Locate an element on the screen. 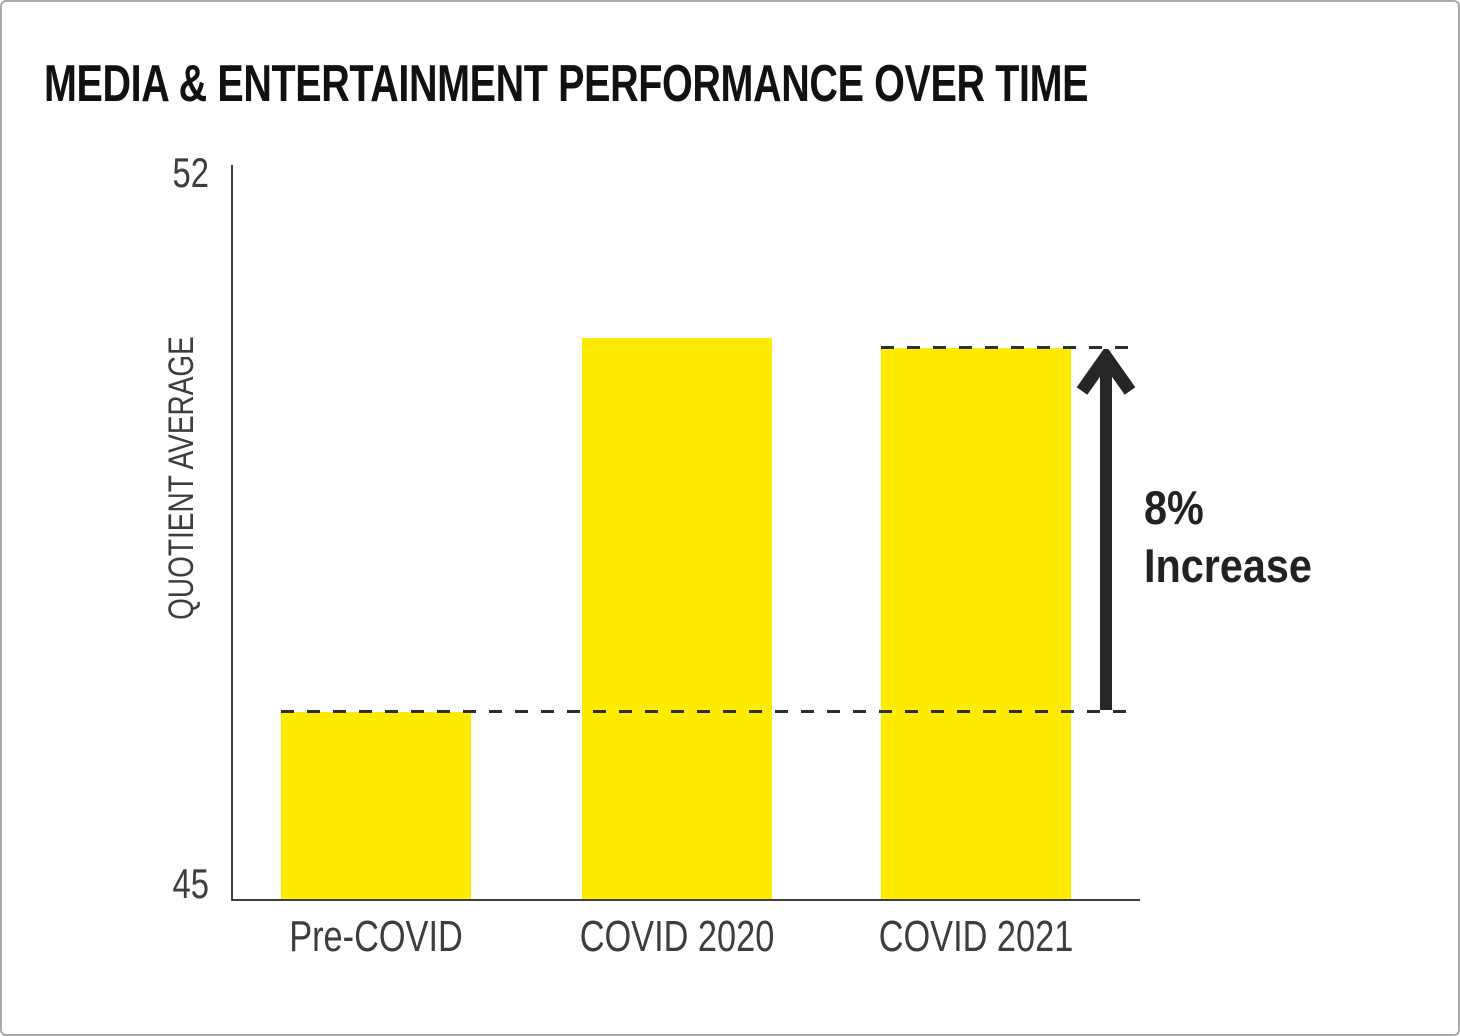 This screenshot has width=1460, height=1036. increase-percent-label: 8% is located at coordinates (1174, 507).